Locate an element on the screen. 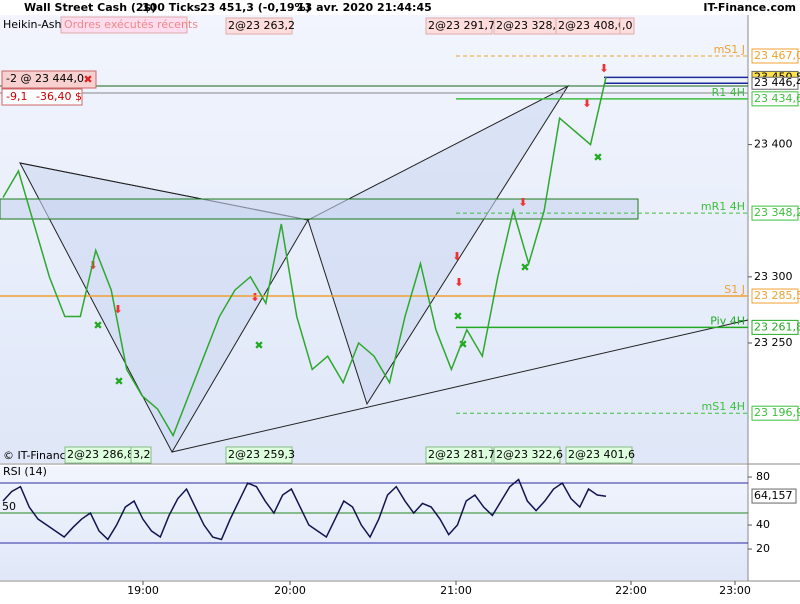 Image resolution: width=800 pixels, height=604 pixels. ticks: 100 Ticks is located at coordinates (171, 7).